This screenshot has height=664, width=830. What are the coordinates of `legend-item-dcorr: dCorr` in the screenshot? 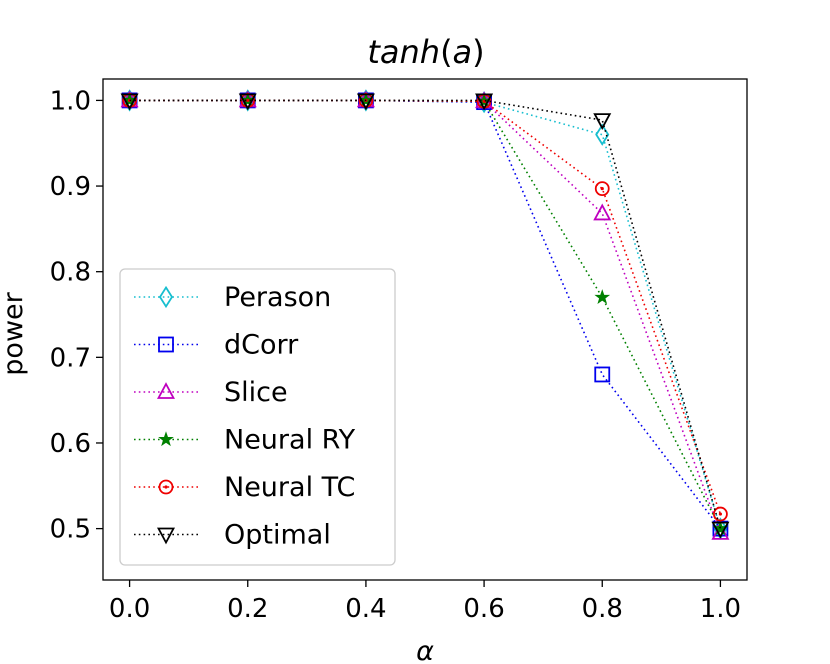 It's located at (216, 345).